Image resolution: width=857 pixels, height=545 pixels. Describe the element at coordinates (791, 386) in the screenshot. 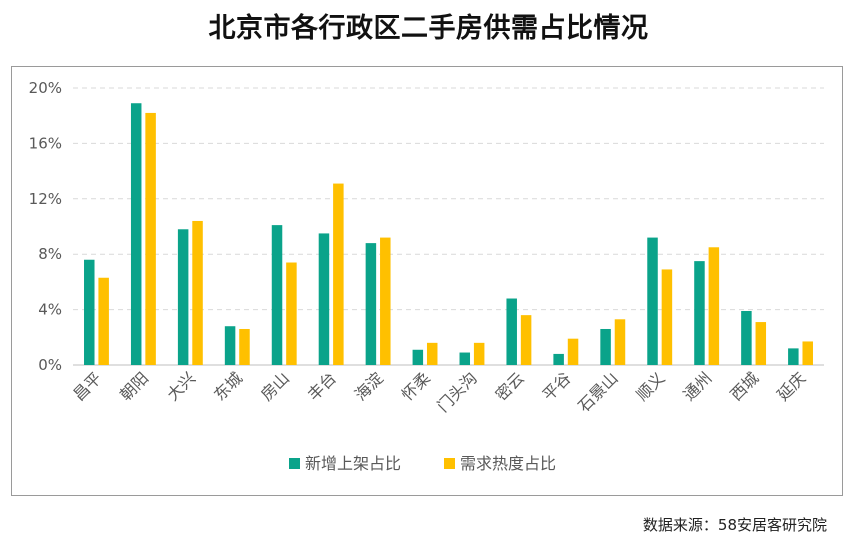

I see `x-tick-label: 延庆` at that location.